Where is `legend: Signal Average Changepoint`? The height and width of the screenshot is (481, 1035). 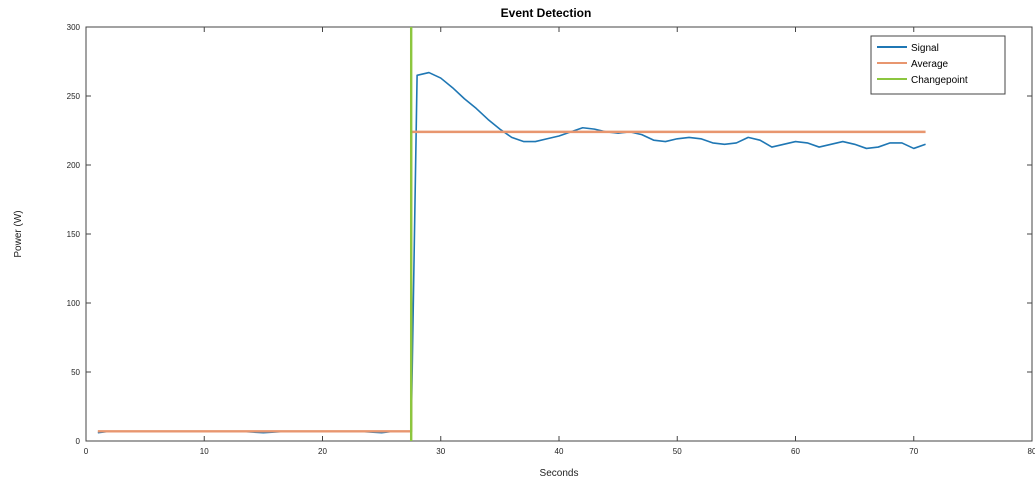 legend: Signal Average Changepoint is located at coordinates (938, 65).